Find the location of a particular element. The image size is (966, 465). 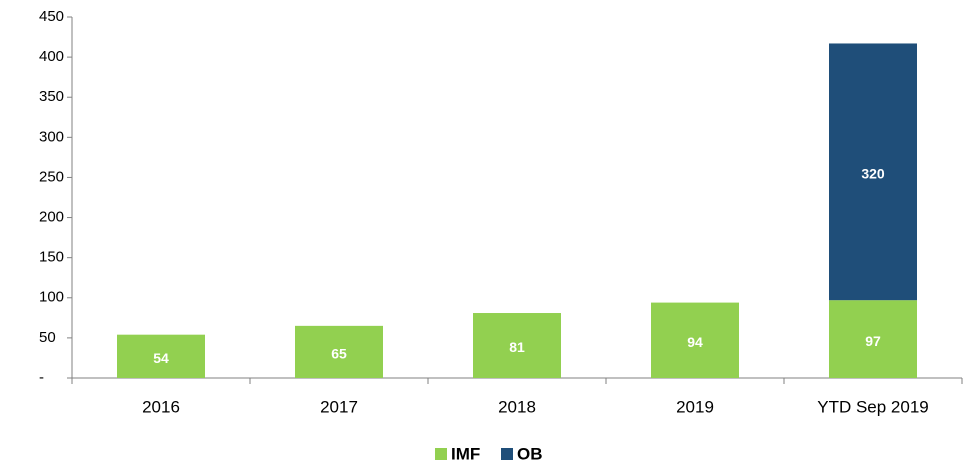

x-tick-label: 2018 is located at coordinates (517, 406).